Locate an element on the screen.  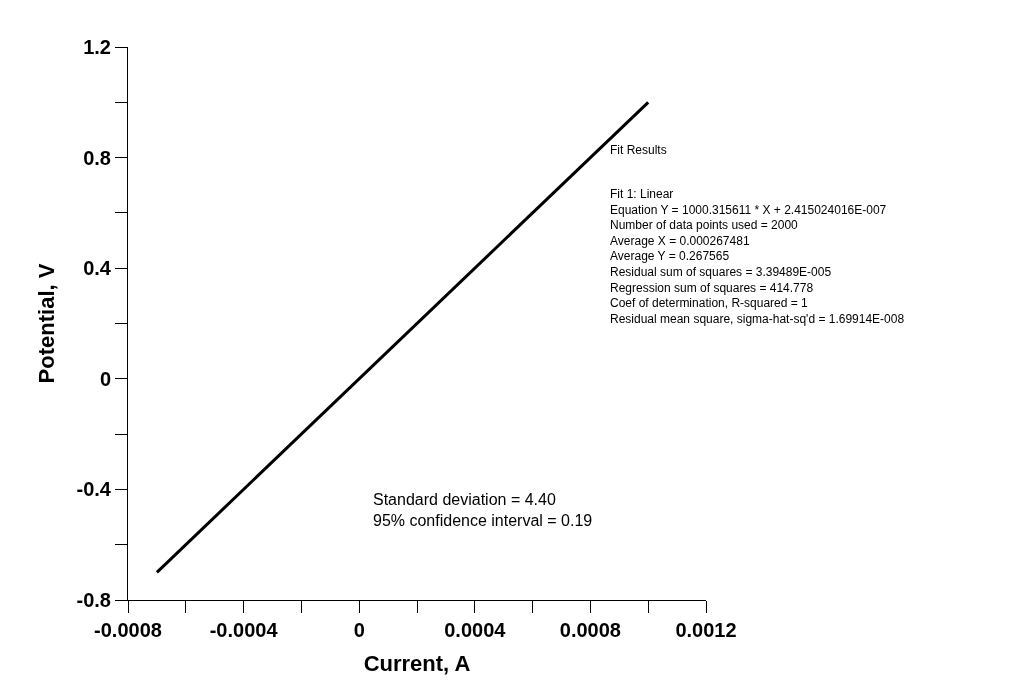
y-axis-title: Potential, V is located at coordinates (47, 323).